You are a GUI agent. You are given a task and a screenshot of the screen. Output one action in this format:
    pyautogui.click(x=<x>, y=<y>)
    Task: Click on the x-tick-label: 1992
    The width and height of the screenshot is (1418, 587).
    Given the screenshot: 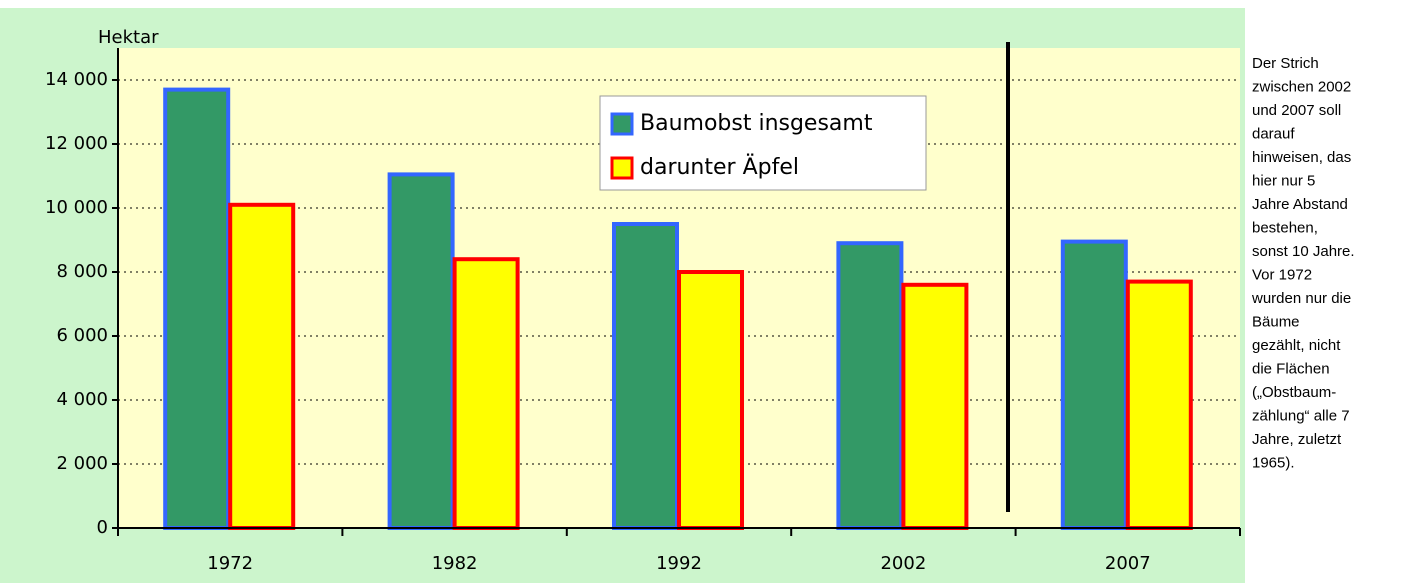 What is the action you would take?
    pyautogui.click(x=679, y=563)
    